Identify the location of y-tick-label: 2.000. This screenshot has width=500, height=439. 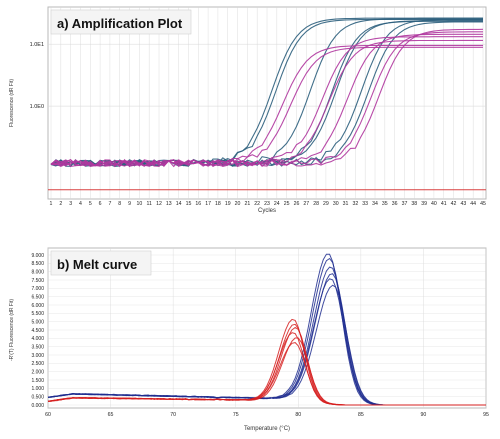
(37, 372).